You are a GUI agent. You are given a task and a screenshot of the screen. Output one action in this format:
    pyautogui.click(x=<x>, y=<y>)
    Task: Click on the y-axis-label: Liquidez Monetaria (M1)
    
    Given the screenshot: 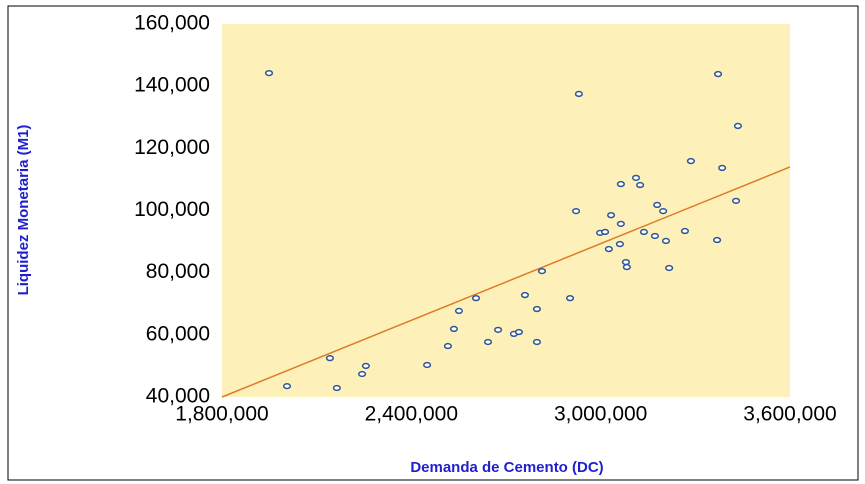 What is the action you would take?
    pyautogui.click(x=23, y=210)
    